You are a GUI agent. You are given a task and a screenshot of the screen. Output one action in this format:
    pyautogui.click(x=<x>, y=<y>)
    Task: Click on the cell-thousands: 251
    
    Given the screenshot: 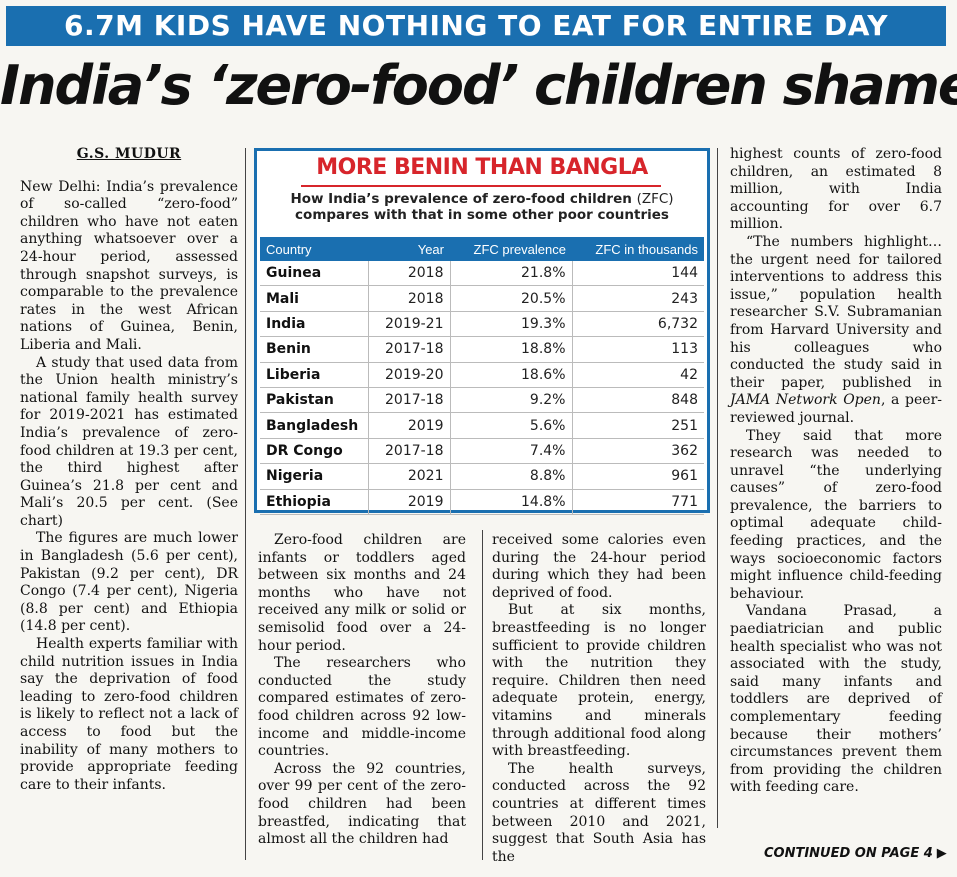 What is the action you would take?
    pyautogui.click(x=638, y=425)
    